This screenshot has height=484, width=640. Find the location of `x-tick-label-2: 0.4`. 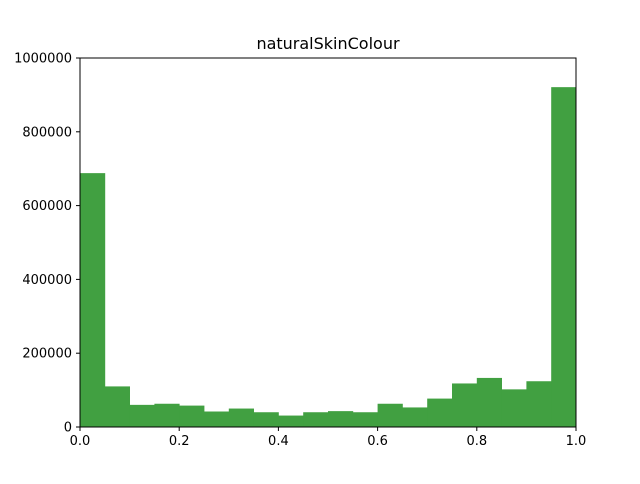

x-tick-label-2: 0.4 is located at coordinates (278, 441).